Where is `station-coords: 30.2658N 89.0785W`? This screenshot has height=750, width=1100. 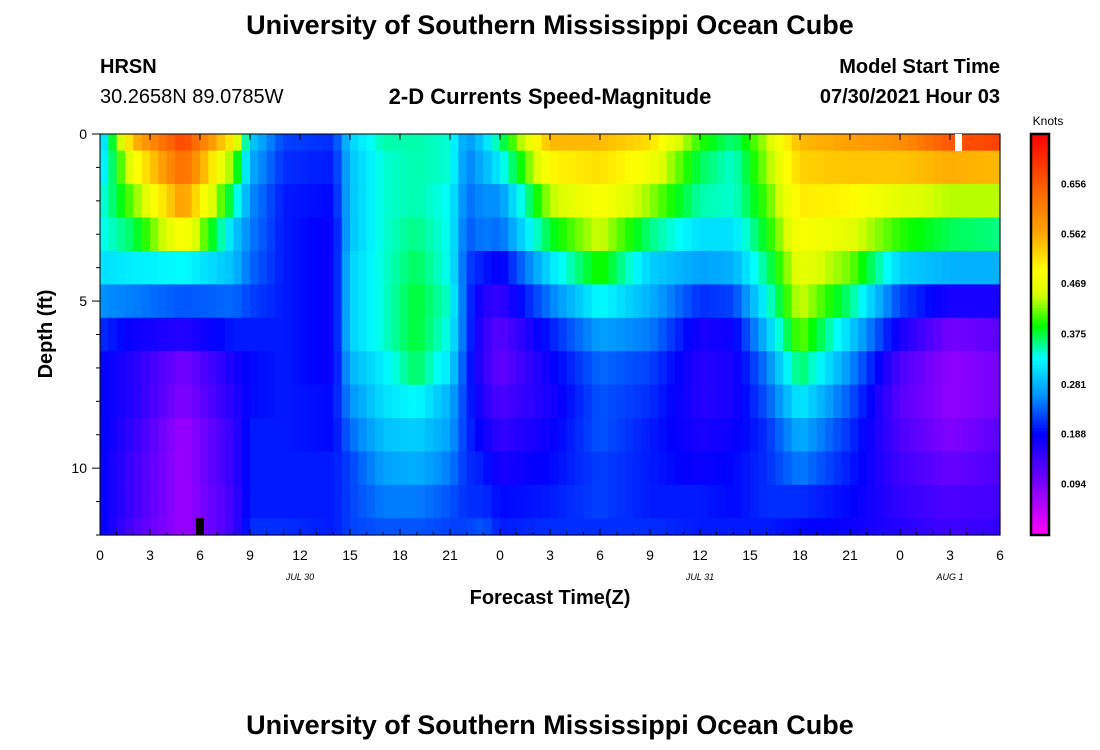
station-coords: 30.2658N 89.0785W is located at coordinates (192, 97).